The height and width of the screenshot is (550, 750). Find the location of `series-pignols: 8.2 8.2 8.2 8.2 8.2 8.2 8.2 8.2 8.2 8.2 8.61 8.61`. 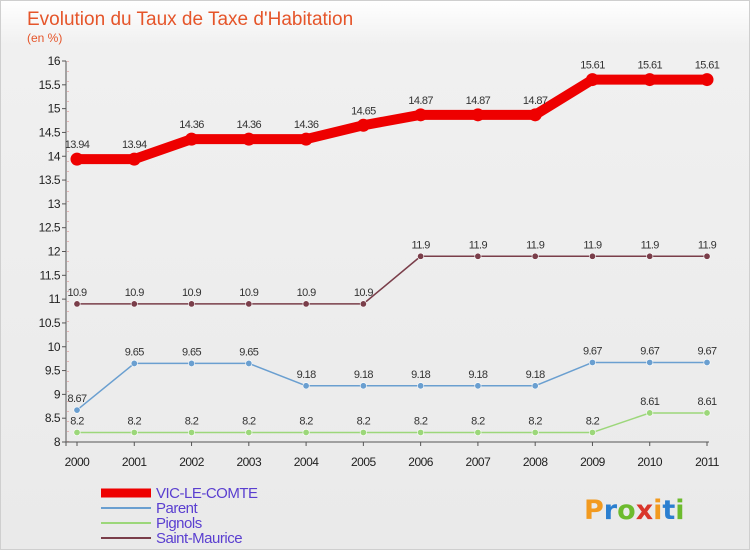

series-pignols: 8.2 8.2 8.2 8.2 8.2 8.2 8.2 8.2 8.2 8.2 8.61 8.61 is located at coordinates (394, 416).